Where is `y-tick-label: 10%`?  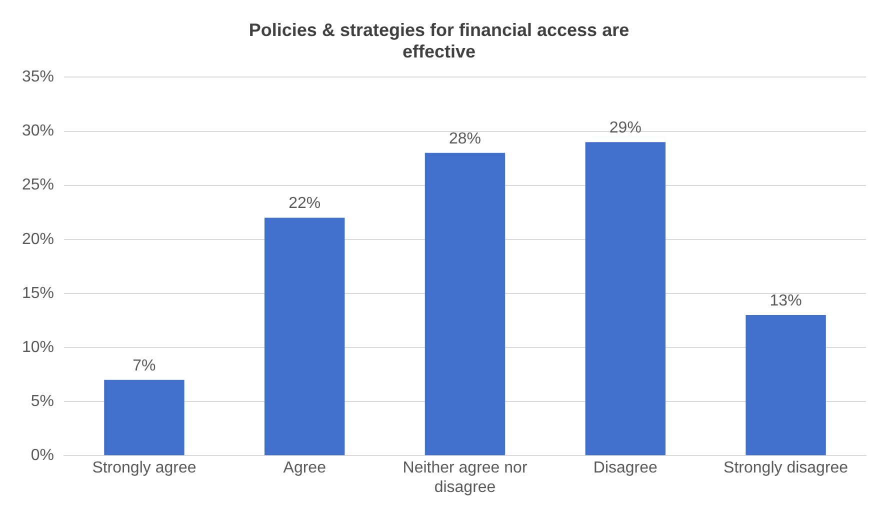
y-tick-label: 10% is located at coordinates (38, 347).